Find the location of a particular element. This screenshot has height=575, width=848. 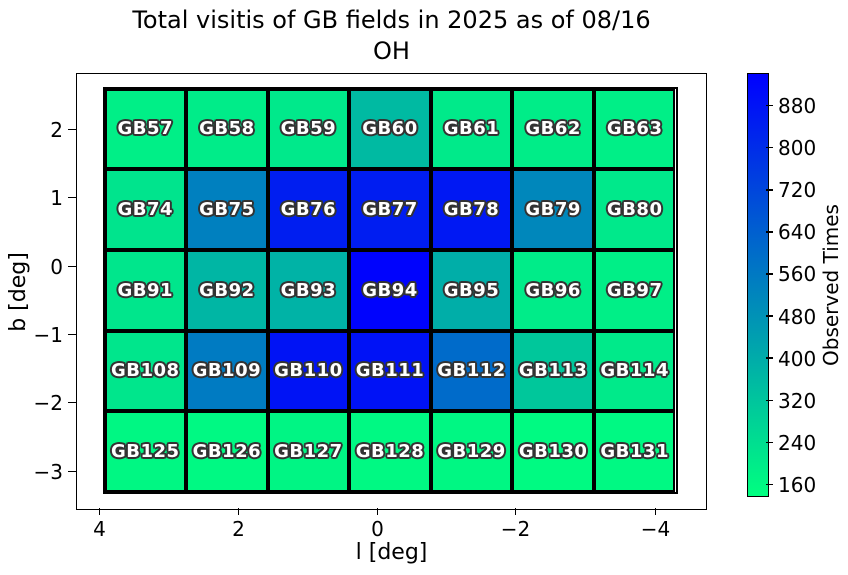

cell-label: GB111 is located at coordinates (390, 371).